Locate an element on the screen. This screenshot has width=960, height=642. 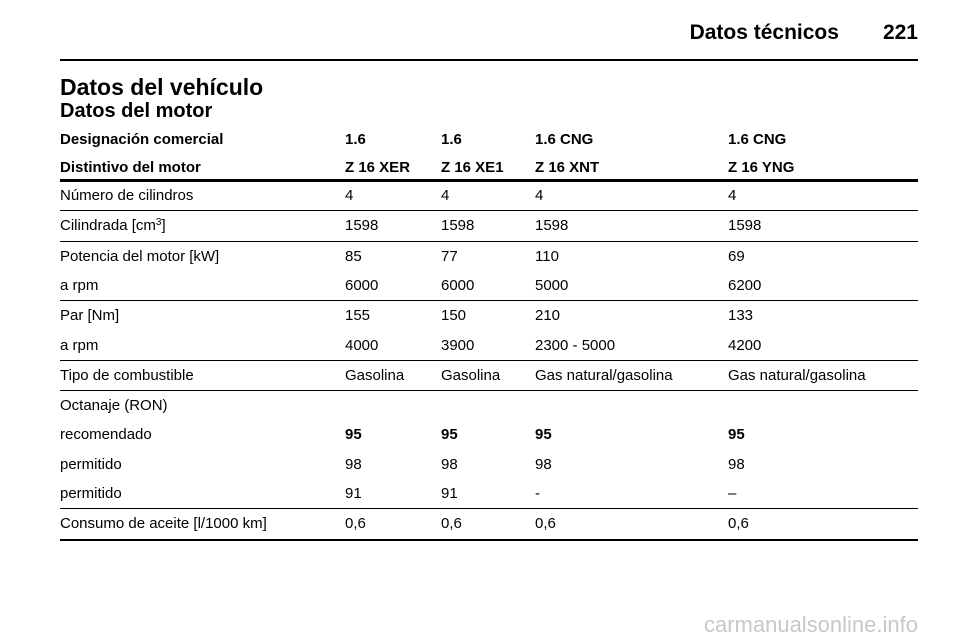
table-cell: 77 is located at coordinates (449, 256).